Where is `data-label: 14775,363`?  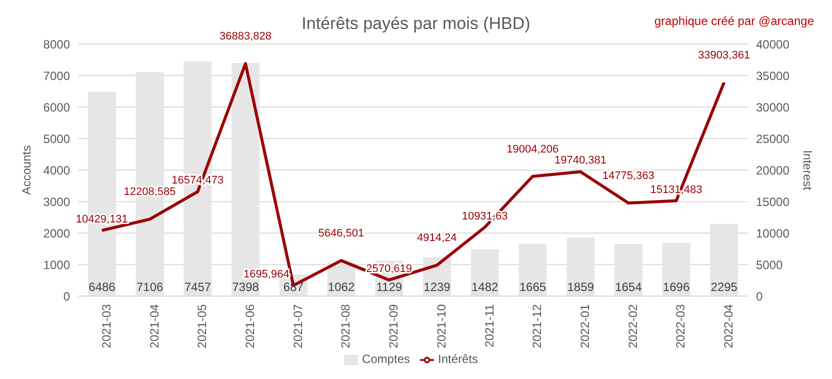
data-label: 14775,363 is located at coordinates (628, 176).